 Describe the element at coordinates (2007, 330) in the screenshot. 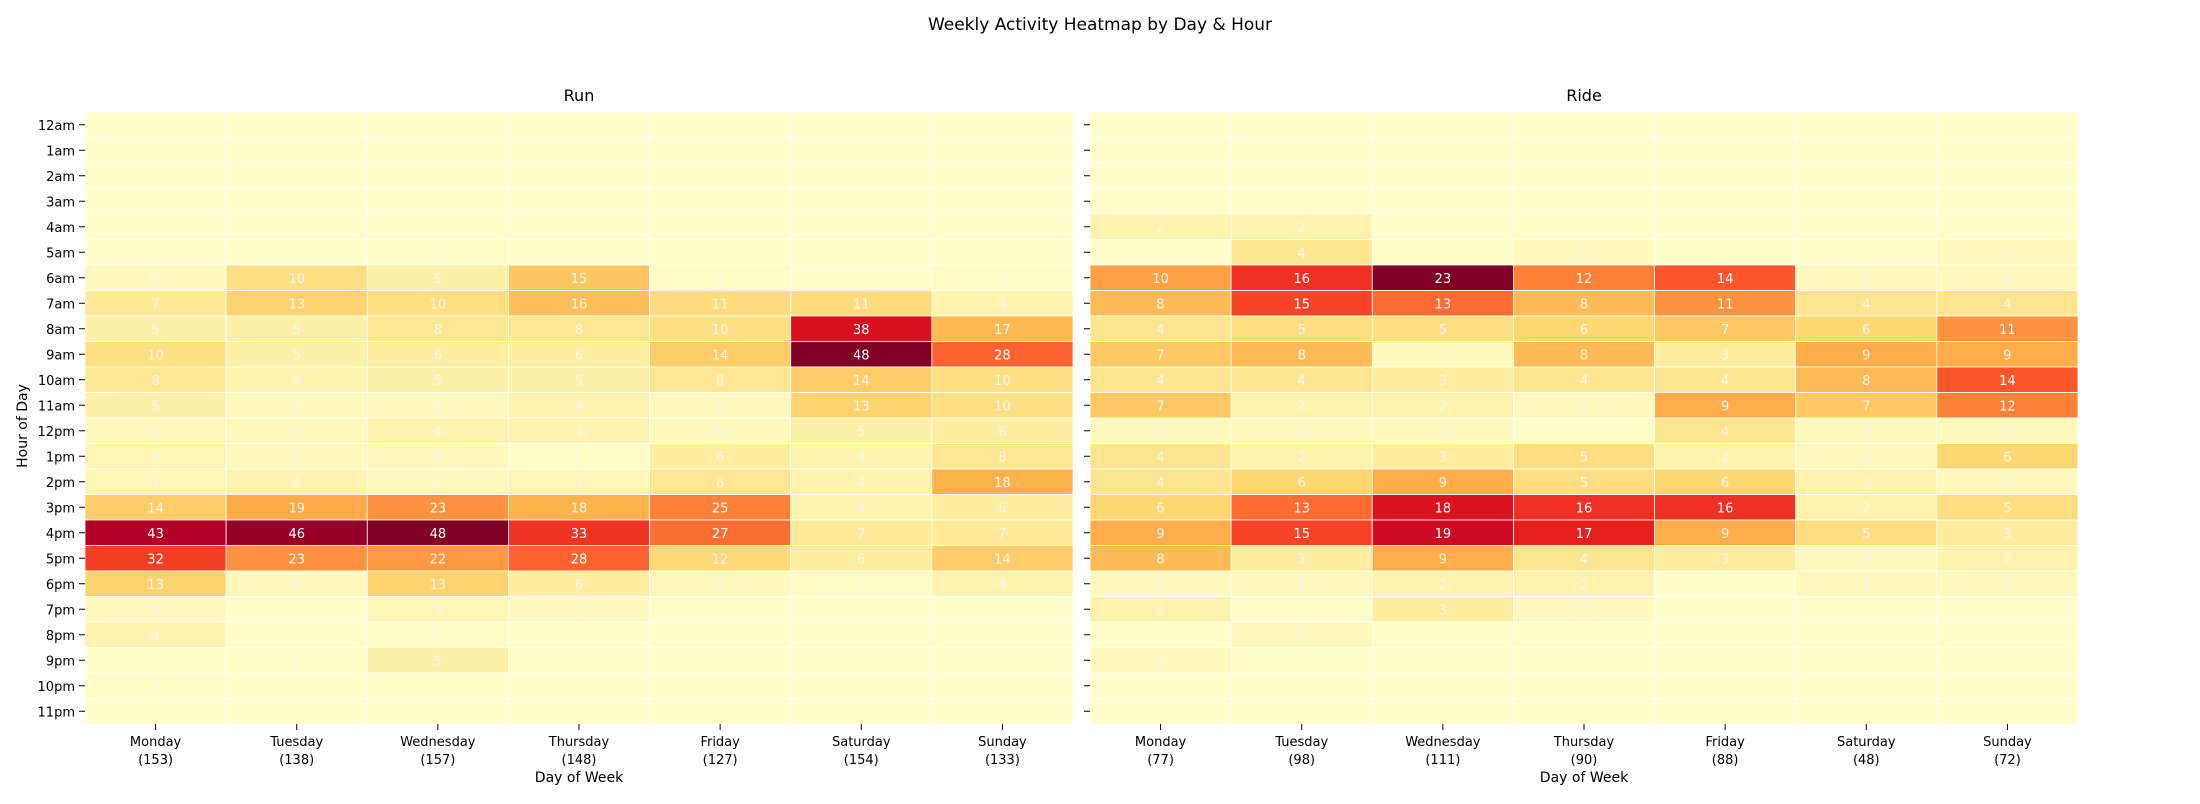

I see `cell-value-label: 11` at that location.